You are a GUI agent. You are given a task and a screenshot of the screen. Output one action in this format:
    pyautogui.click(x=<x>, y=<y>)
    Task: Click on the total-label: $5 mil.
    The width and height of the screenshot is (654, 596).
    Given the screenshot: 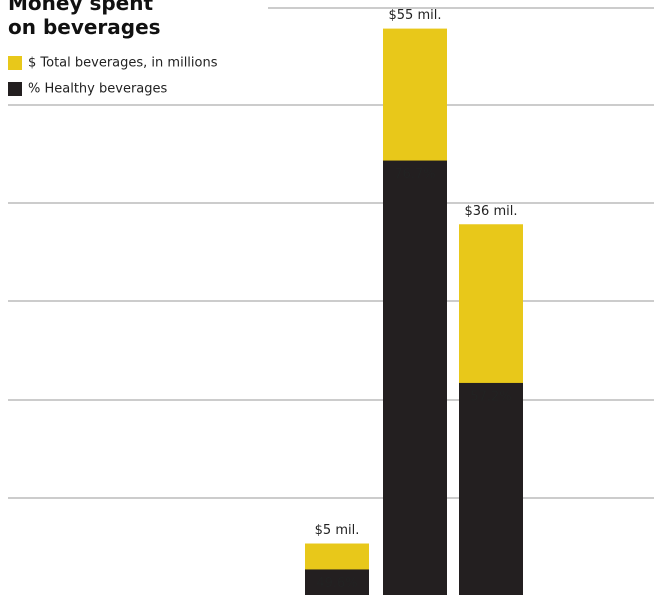 What is the action you would take?
    pyautogui.click(x=337, y=530)
    